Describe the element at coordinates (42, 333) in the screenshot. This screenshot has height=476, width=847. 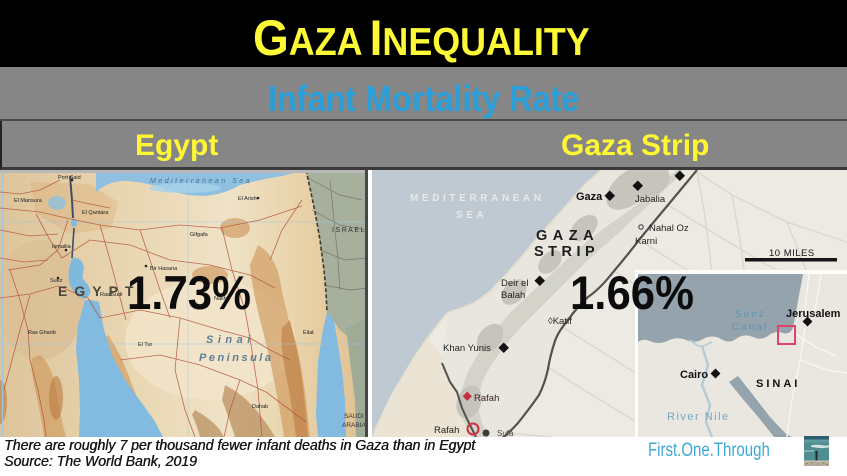
I see `svg-text: Ras Gharib` at that location.